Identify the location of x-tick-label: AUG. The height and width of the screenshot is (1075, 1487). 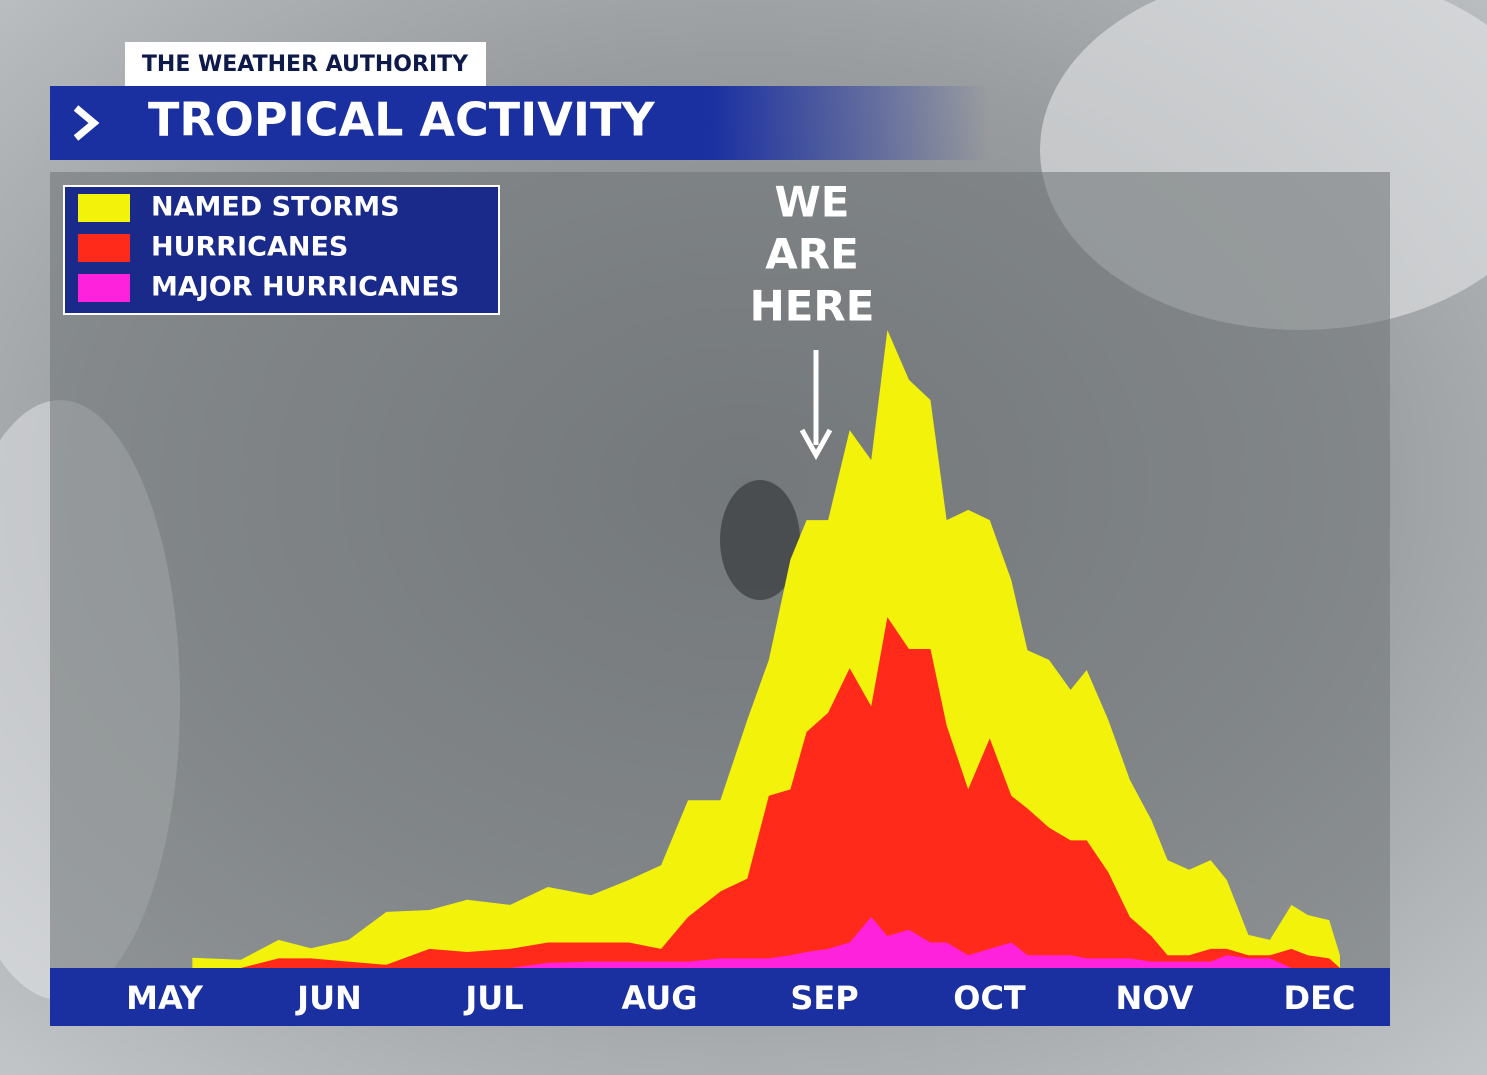
(659, 998).